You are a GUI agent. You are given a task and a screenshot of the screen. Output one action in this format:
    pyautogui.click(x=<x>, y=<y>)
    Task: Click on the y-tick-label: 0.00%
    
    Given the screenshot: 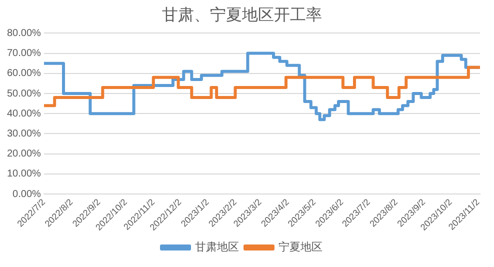 What is the action you would take?
    pyautogui.click(x=27, y=194)
    